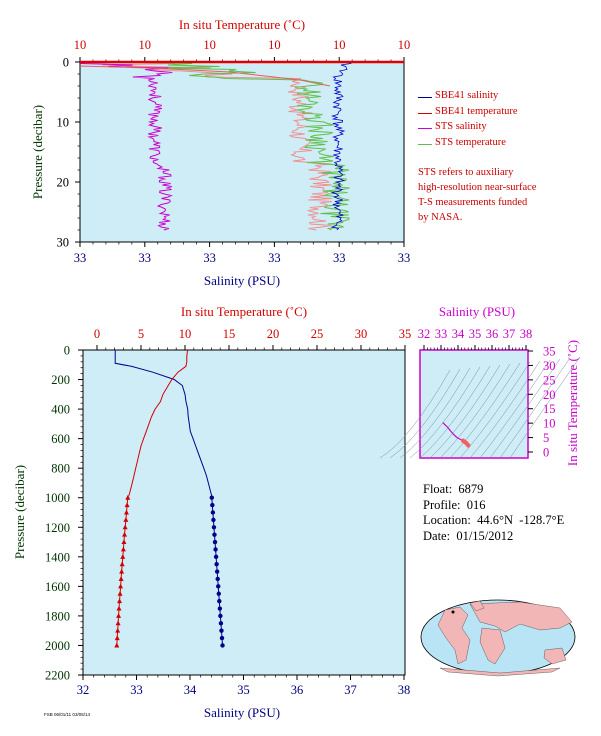  What do you see at coordinates (141, 334) in the screenshot?
I see `main-panel-top-tick-label: 5` at bounding box center [141, 334].